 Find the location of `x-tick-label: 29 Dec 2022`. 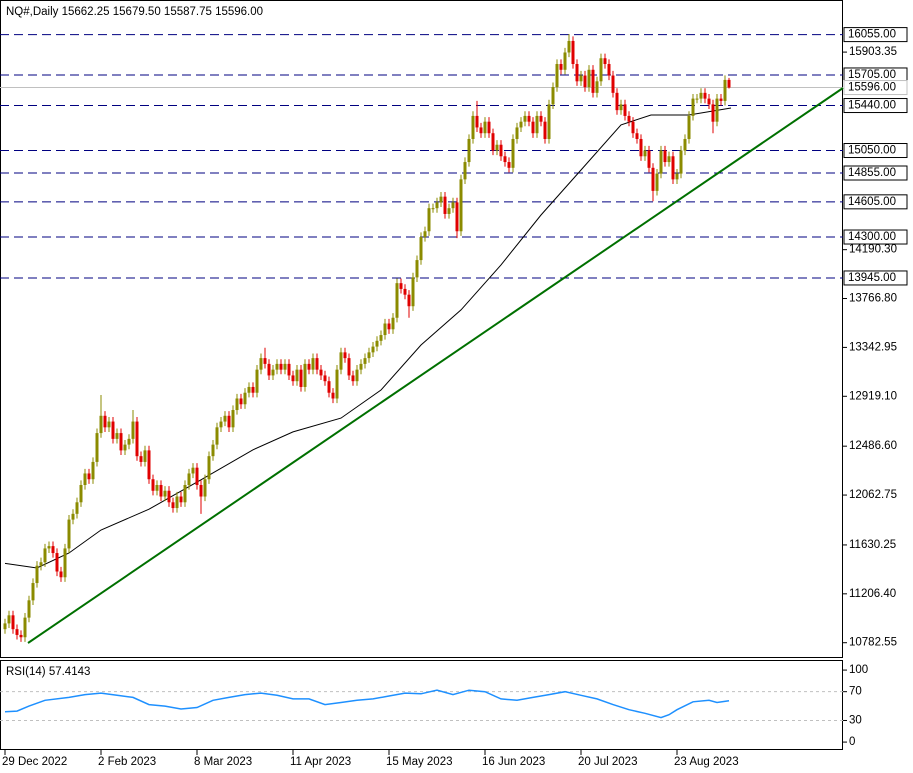

x-tick-label: 29 Dec 2022 is located at coordinates (34, 762).